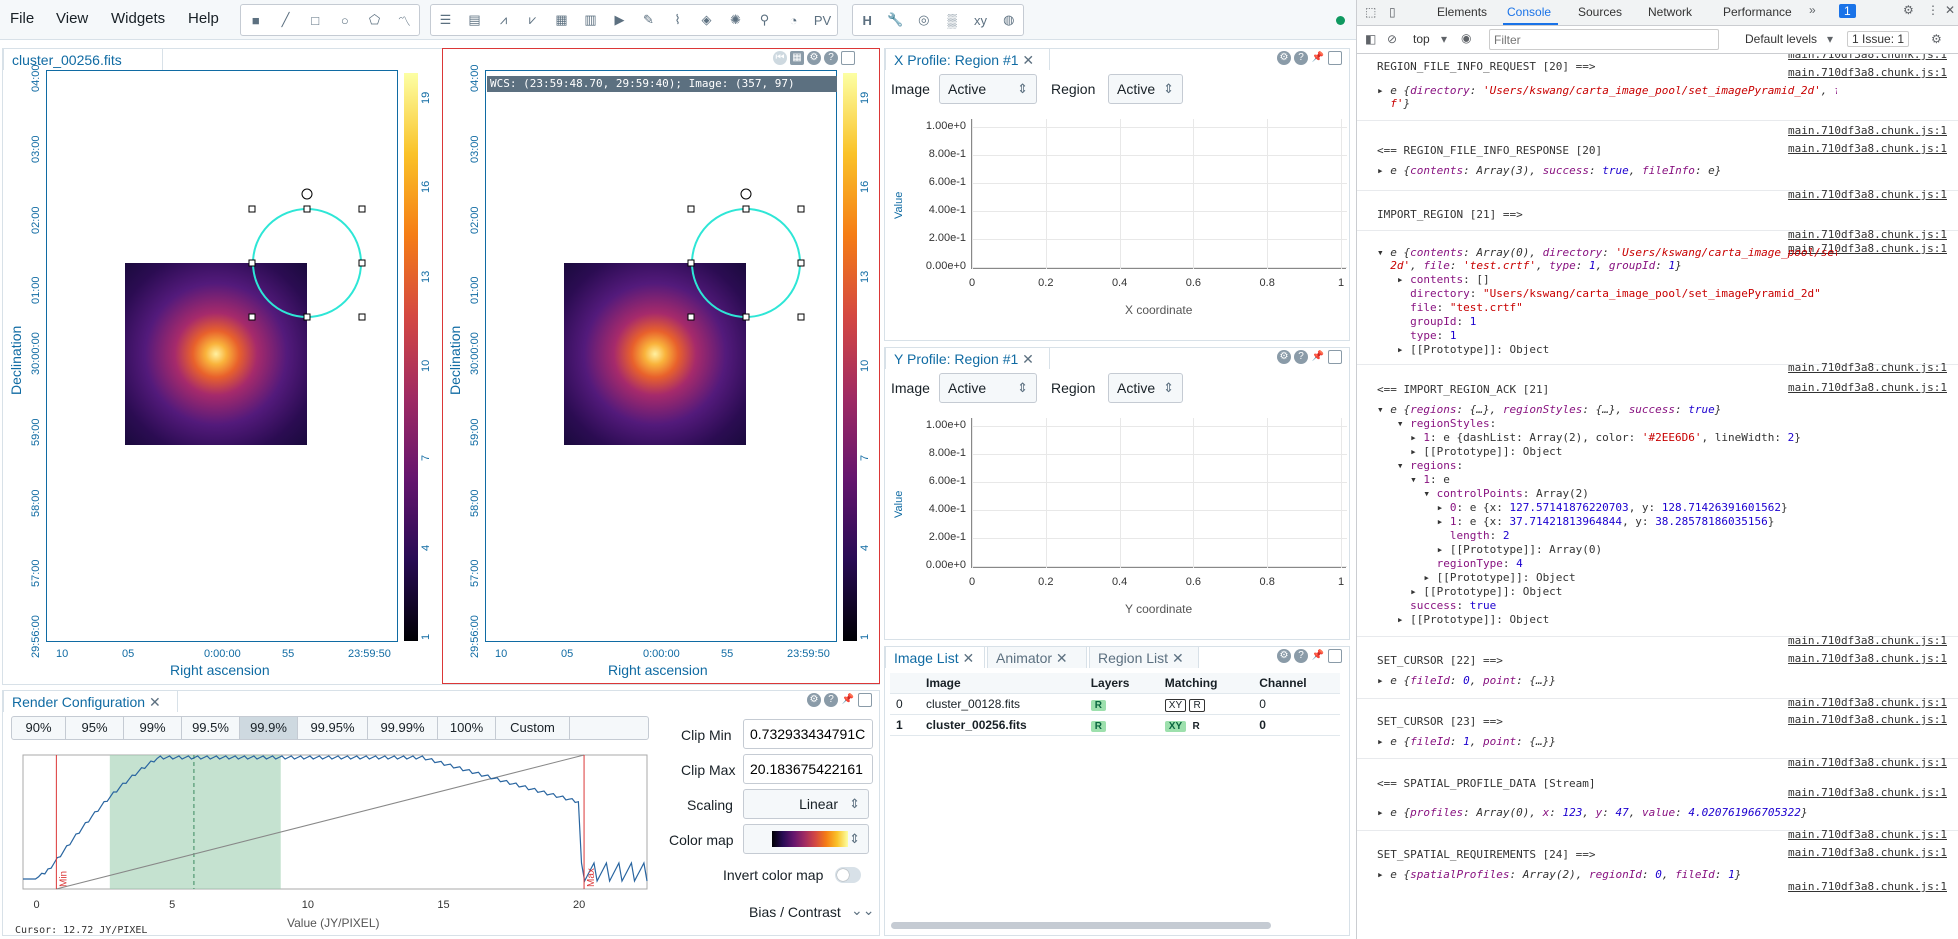 The image size is (1958, 939). I want to click on colormap-select, so click(806, 839).